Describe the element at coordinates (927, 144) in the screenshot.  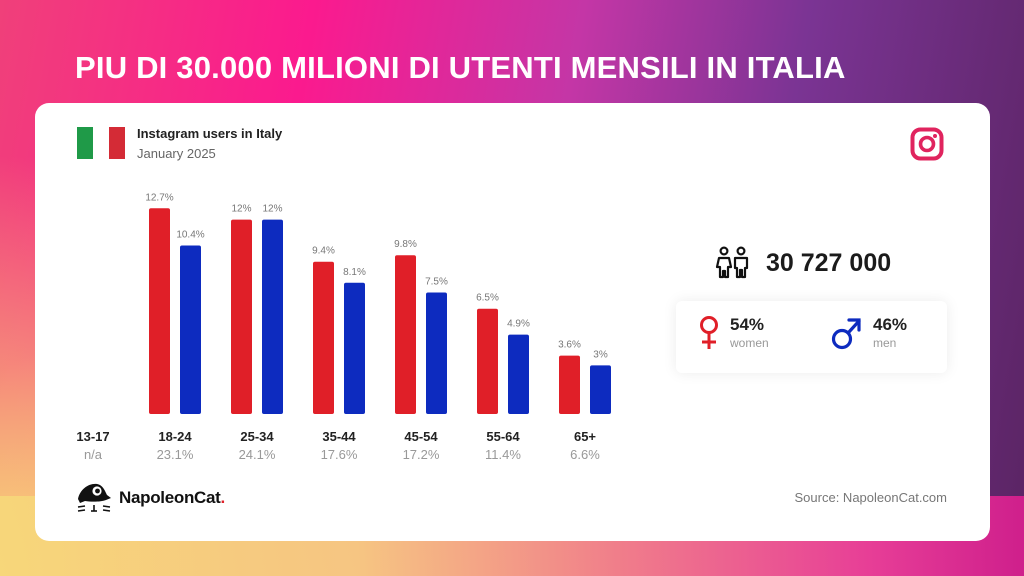
I see `instagram-icon` at that location.